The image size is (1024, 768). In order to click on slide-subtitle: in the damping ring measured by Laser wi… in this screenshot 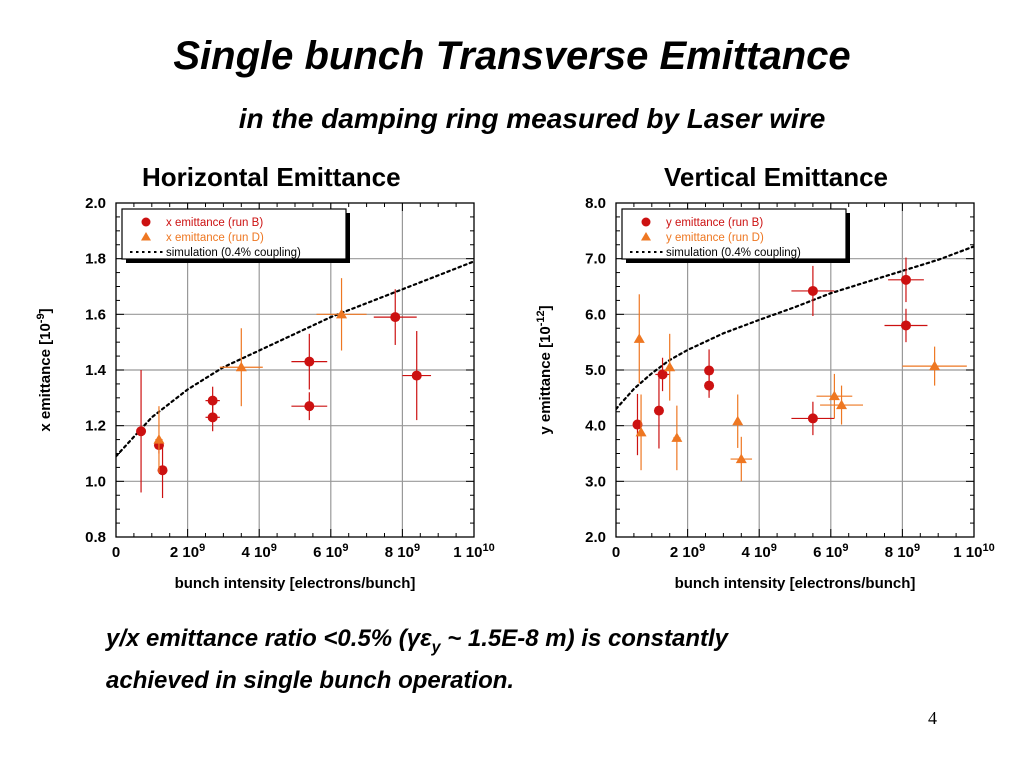, I will do `click(532, 118)`.